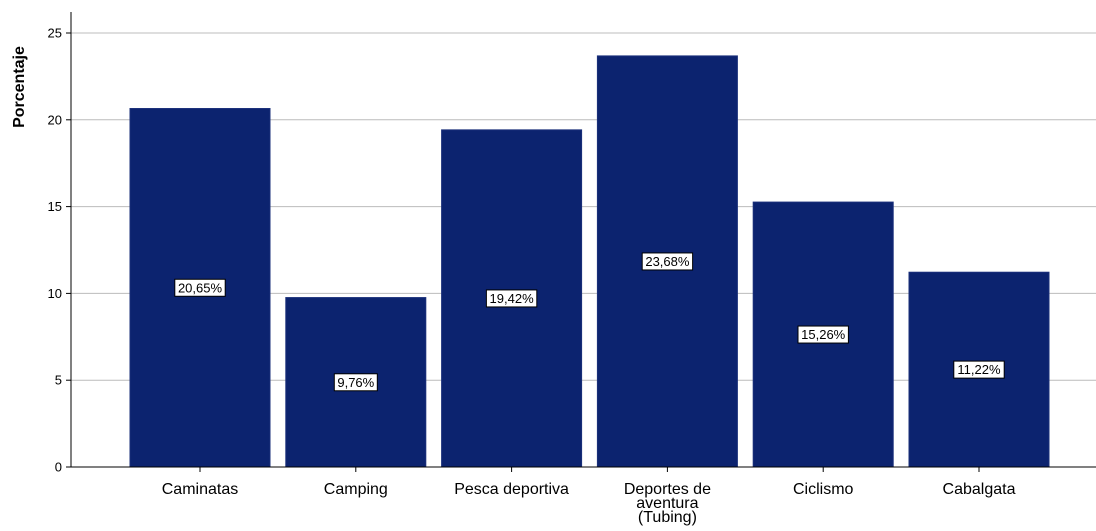 The height and width of the screenshot is (531, 1096). Describe the element at coordinates (60, 243) in the screenshot. I see `y-axis: 0 5 10 15 20 25` at that location.